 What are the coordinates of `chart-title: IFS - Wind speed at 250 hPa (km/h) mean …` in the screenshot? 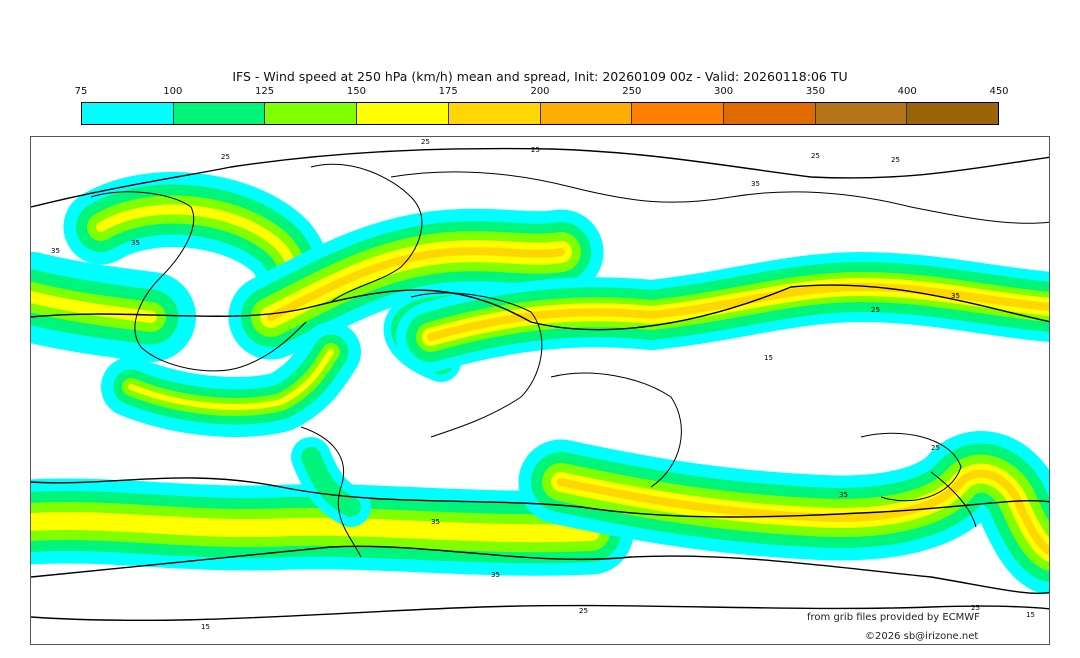 It's located at (540, 76).